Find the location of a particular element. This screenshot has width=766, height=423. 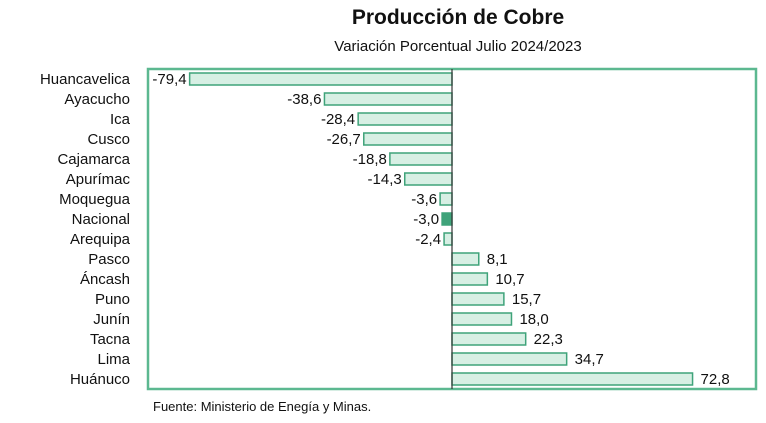

data-label: 8,1 is located at coordinates (497, 259).